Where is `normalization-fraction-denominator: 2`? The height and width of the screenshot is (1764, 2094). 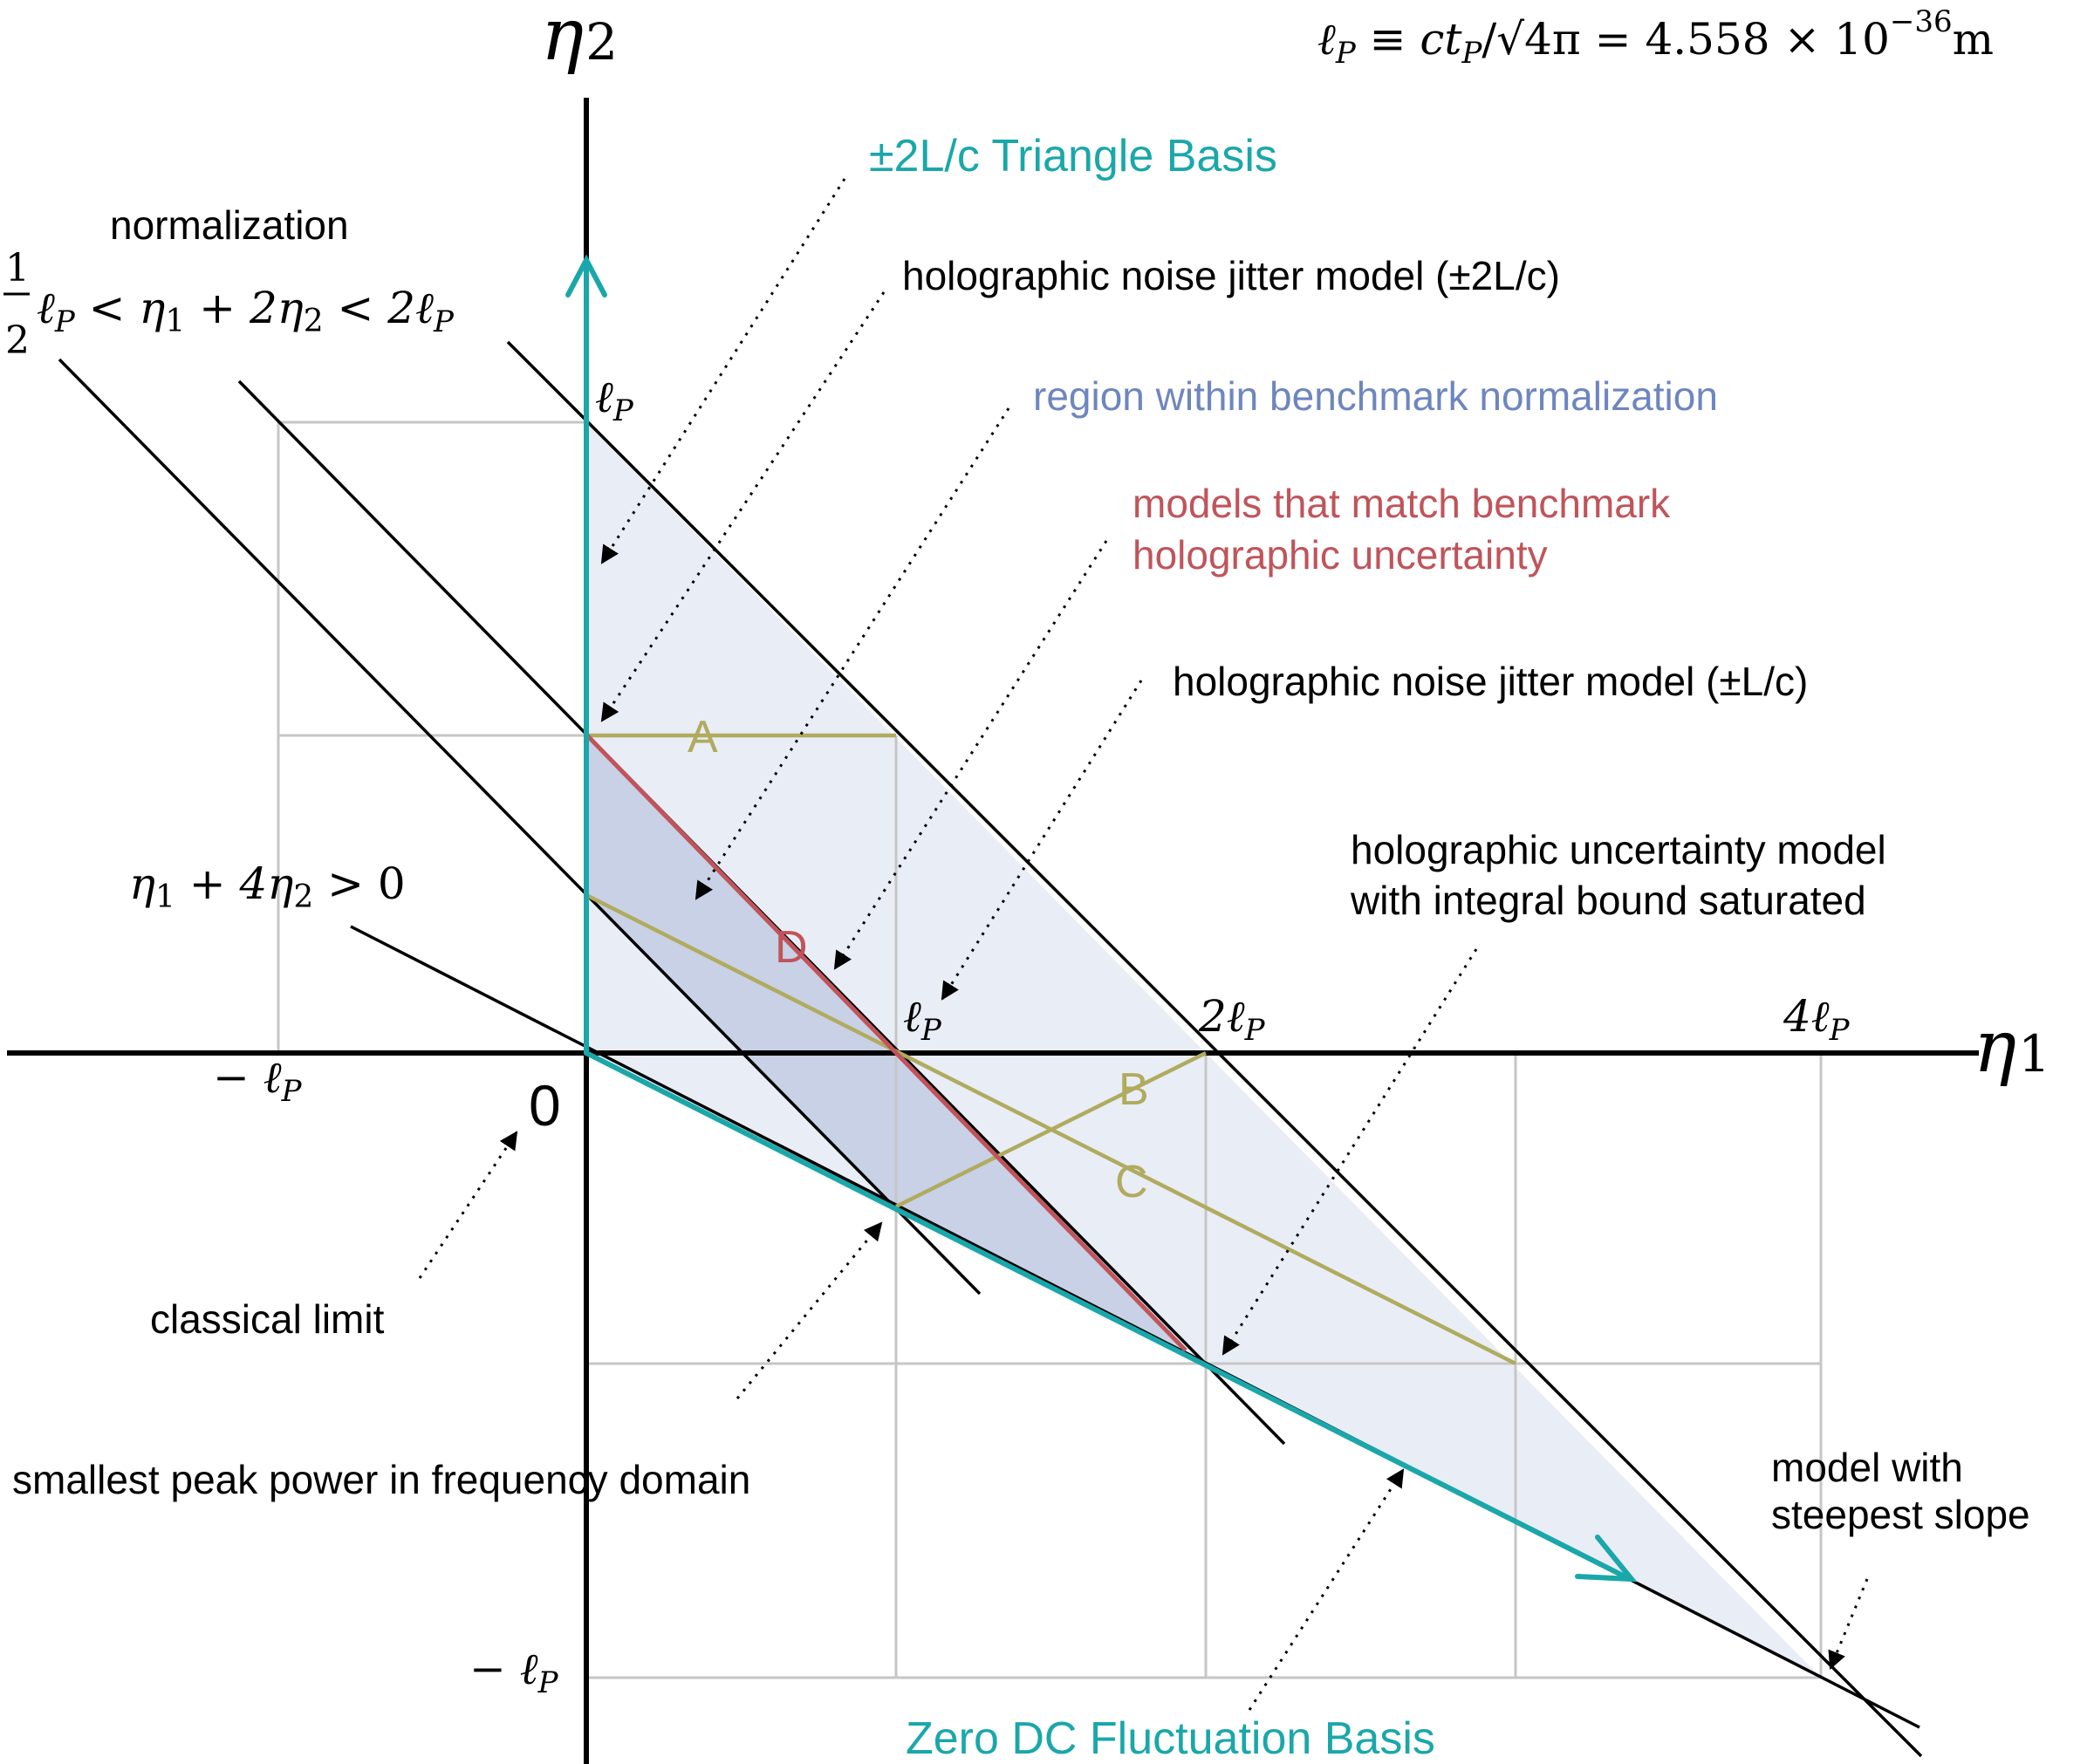 normalization-fraction-denominator: 2 is located at coordinates (17, 341).